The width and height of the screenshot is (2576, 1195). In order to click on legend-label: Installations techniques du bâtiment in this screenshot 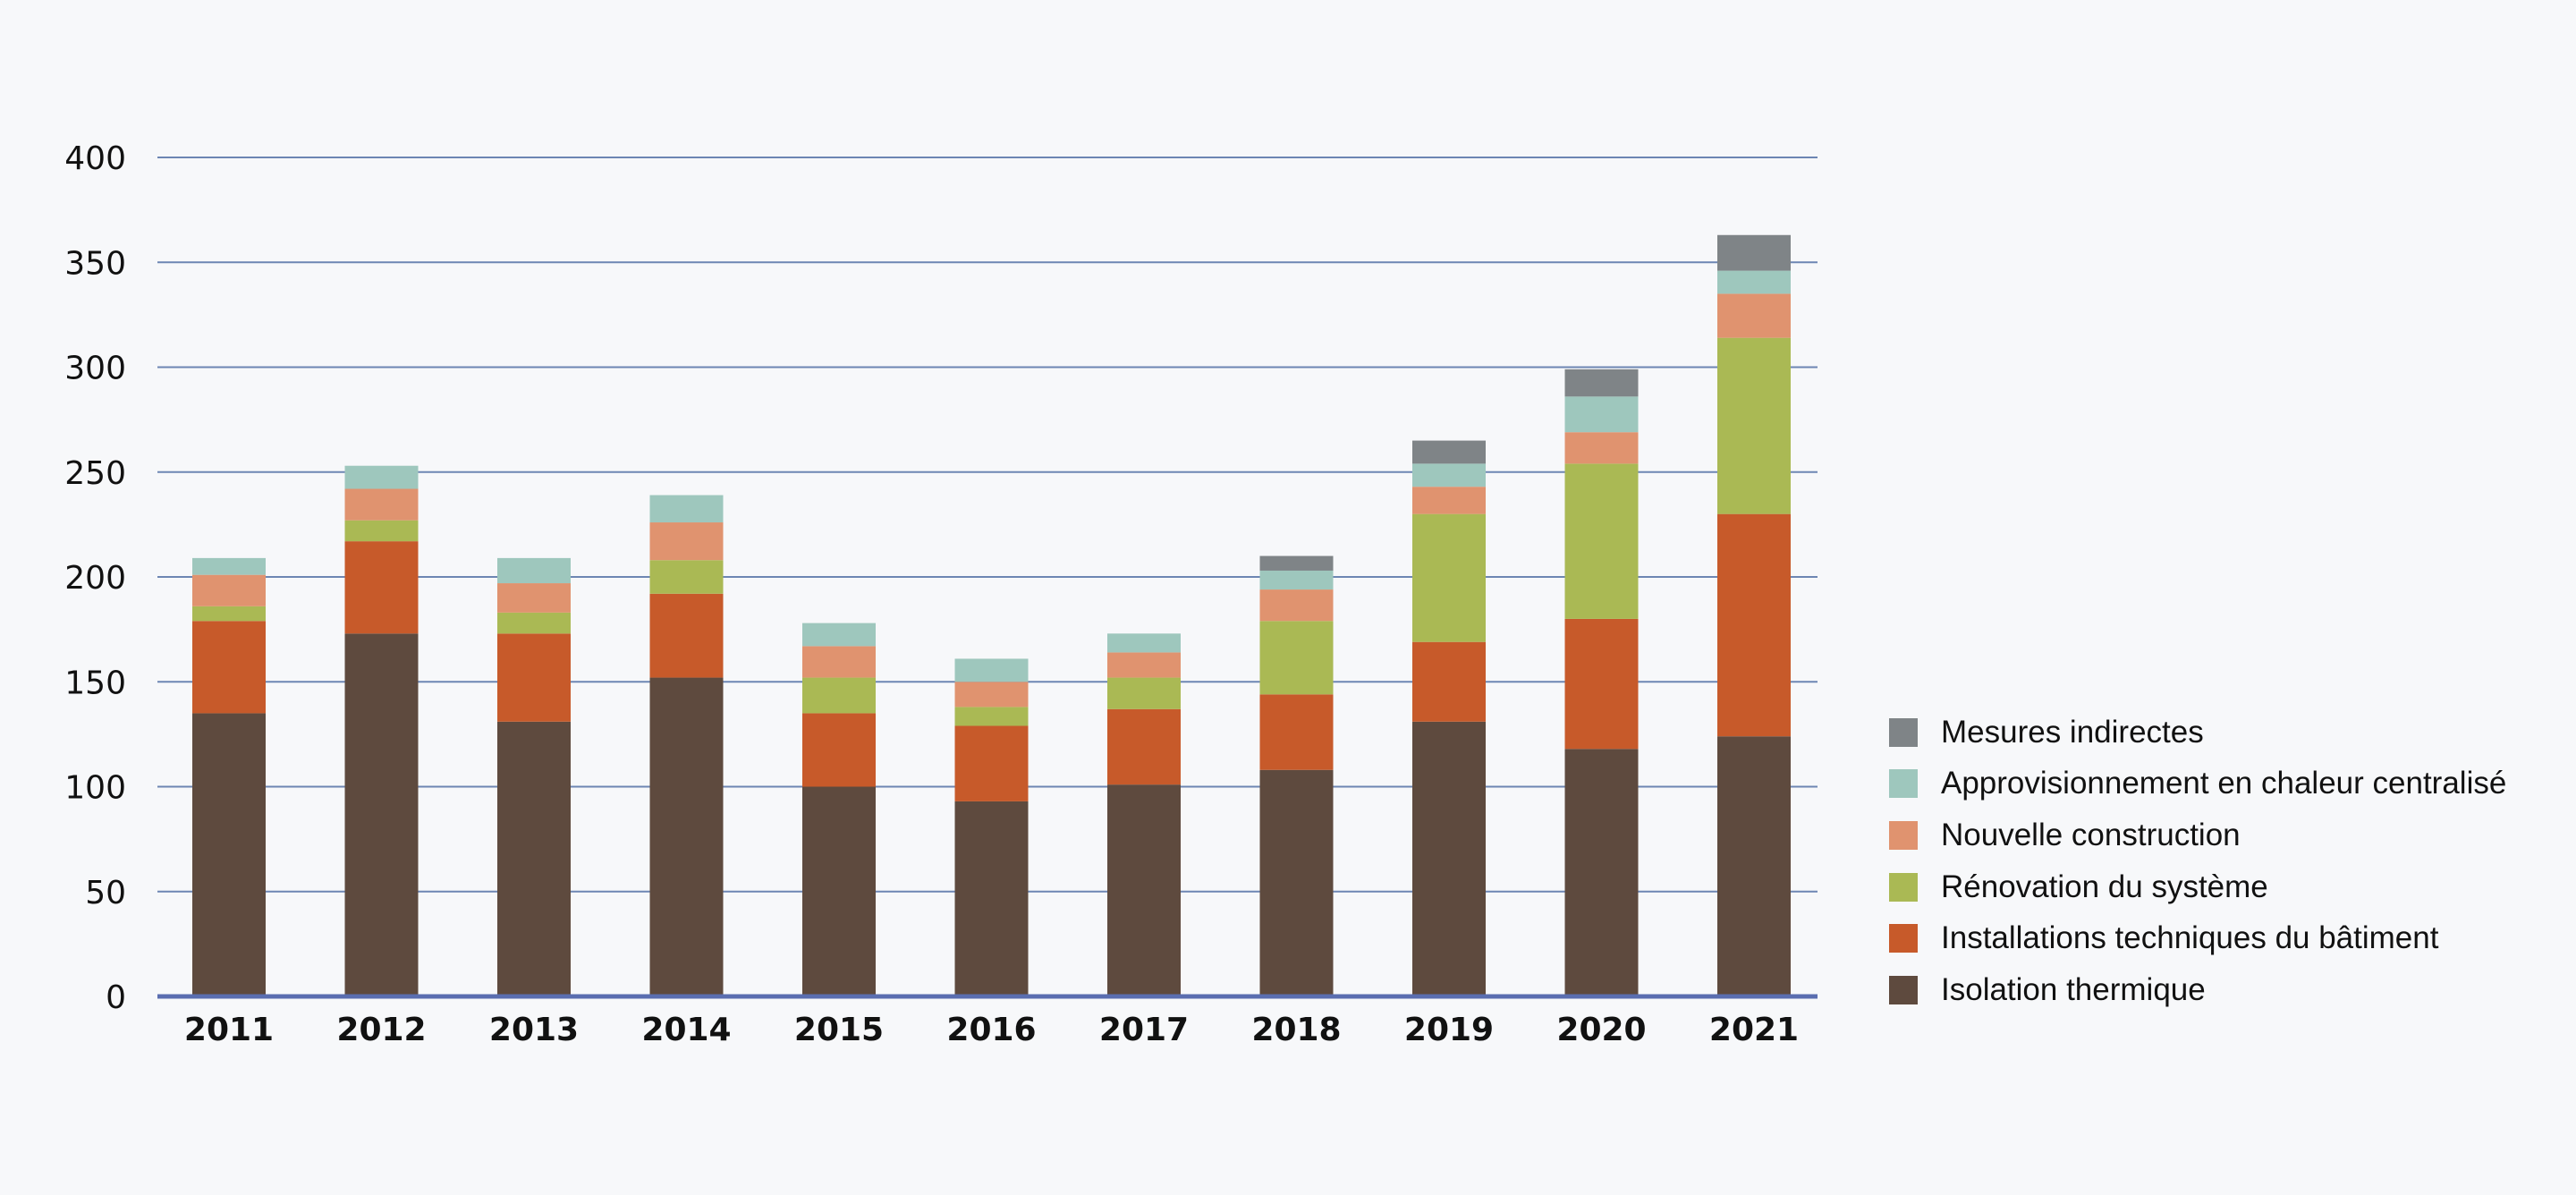, I will do `click(2190, 938)`.